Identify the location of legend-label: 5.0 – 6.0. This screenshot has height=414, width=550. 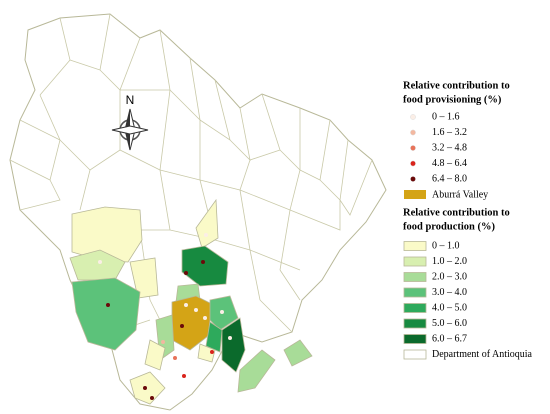
(449, 323).